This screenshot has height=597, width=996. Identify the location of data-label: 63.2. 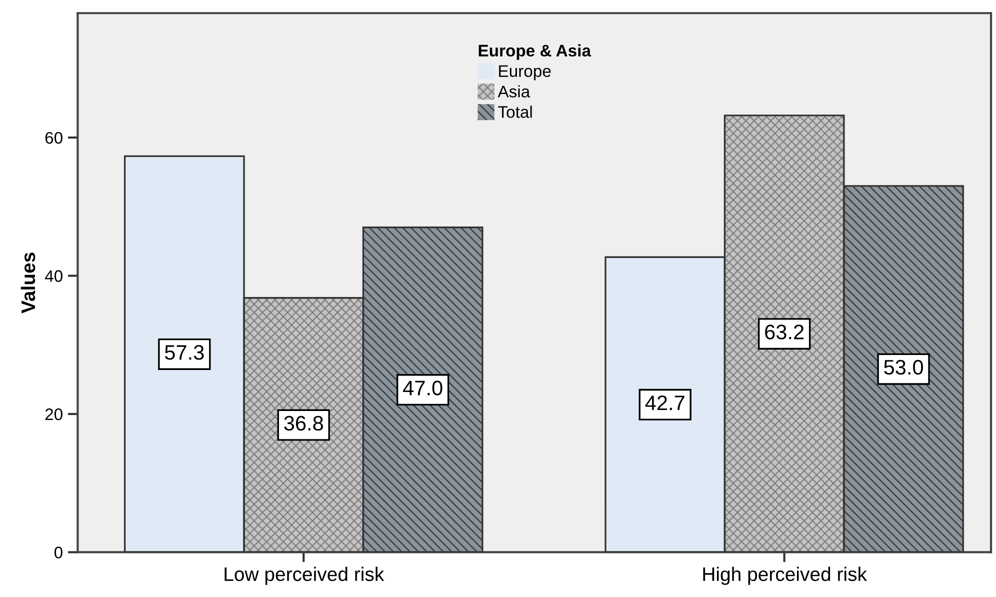
(784, 332).